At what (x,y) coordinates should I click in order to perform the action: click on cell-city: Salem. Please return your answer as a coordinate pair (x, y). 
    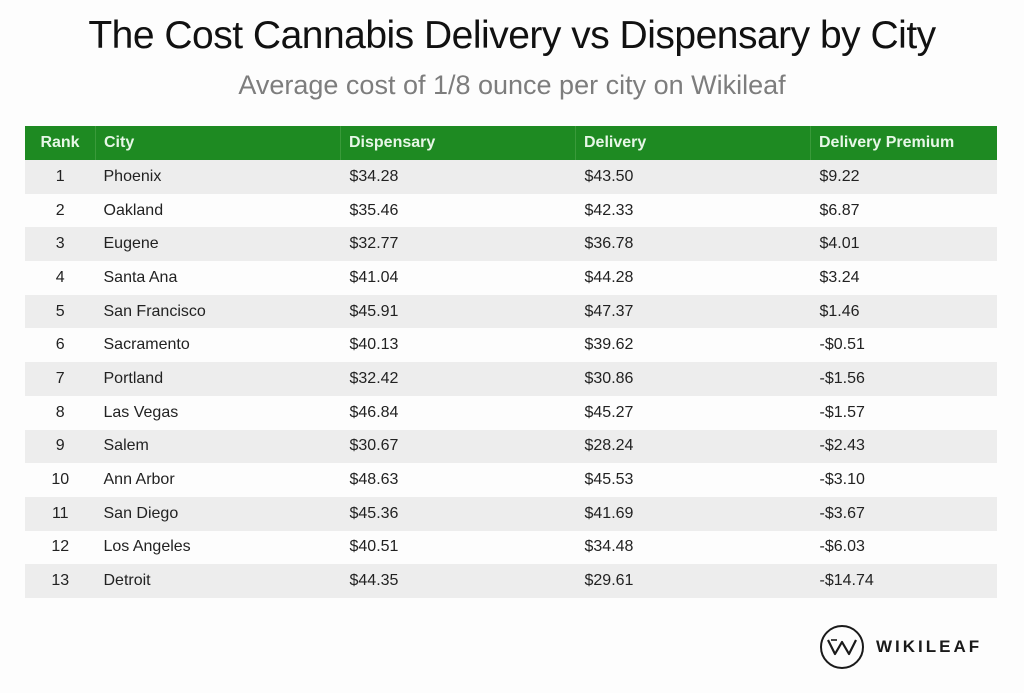
    Looking at the image, I should click on (126, 446).